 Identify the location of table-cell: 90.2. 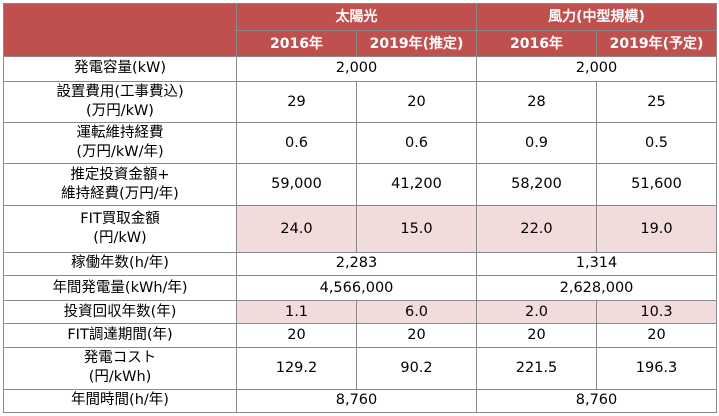
(416, 368).